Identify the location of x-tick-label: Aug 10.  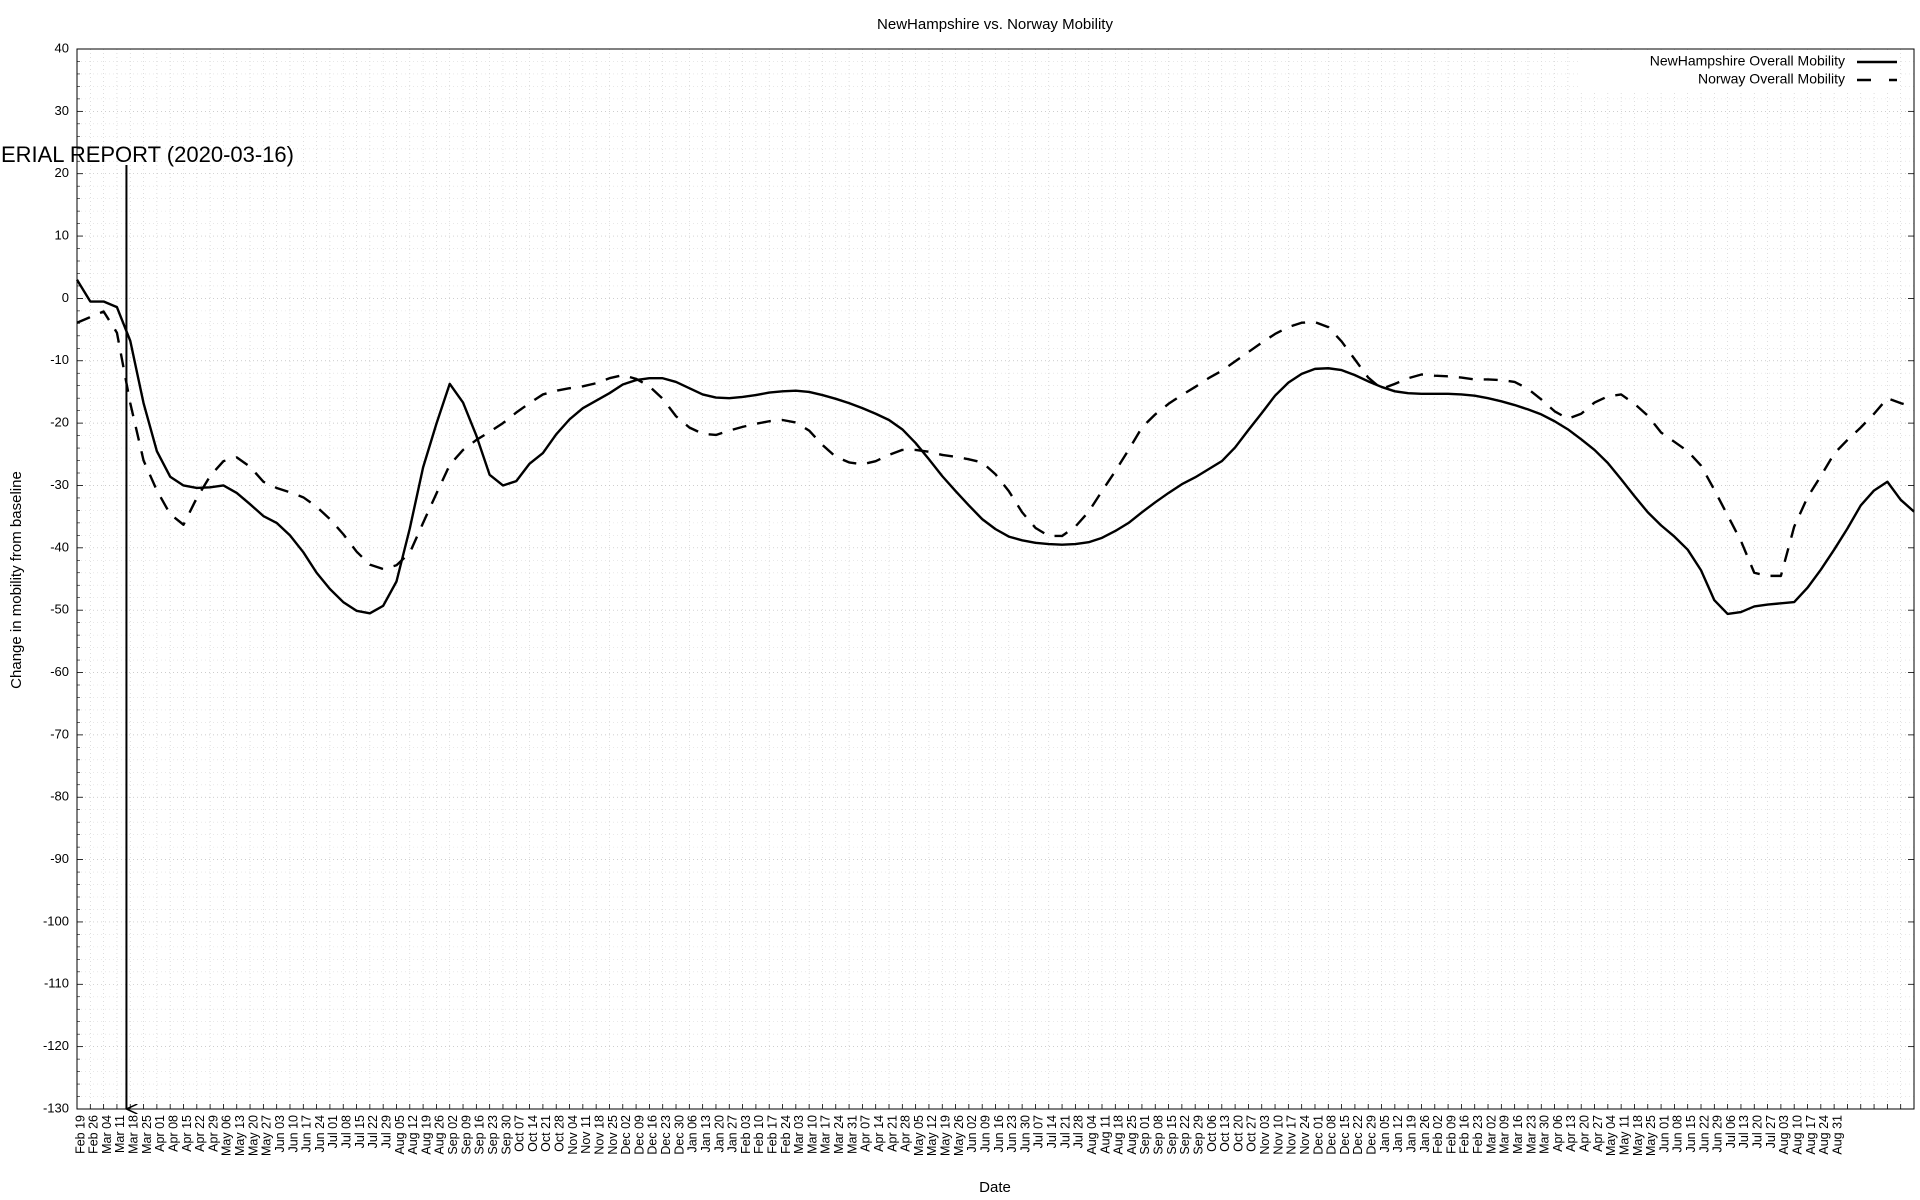
(1797, 1135).